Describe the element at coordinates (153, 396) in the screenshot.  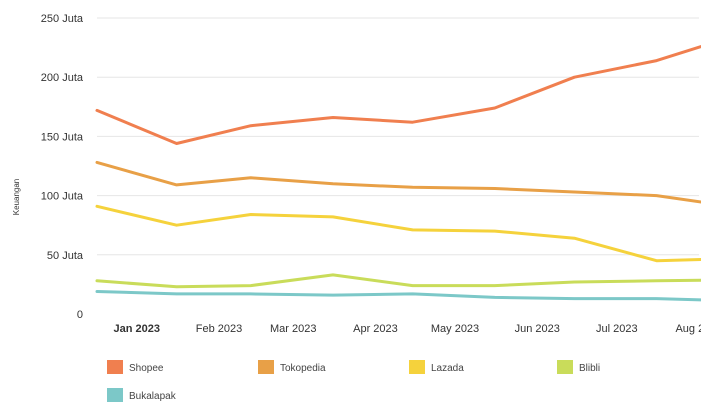
I see `legend-label-bukalapak: Bukalapak` at that location.